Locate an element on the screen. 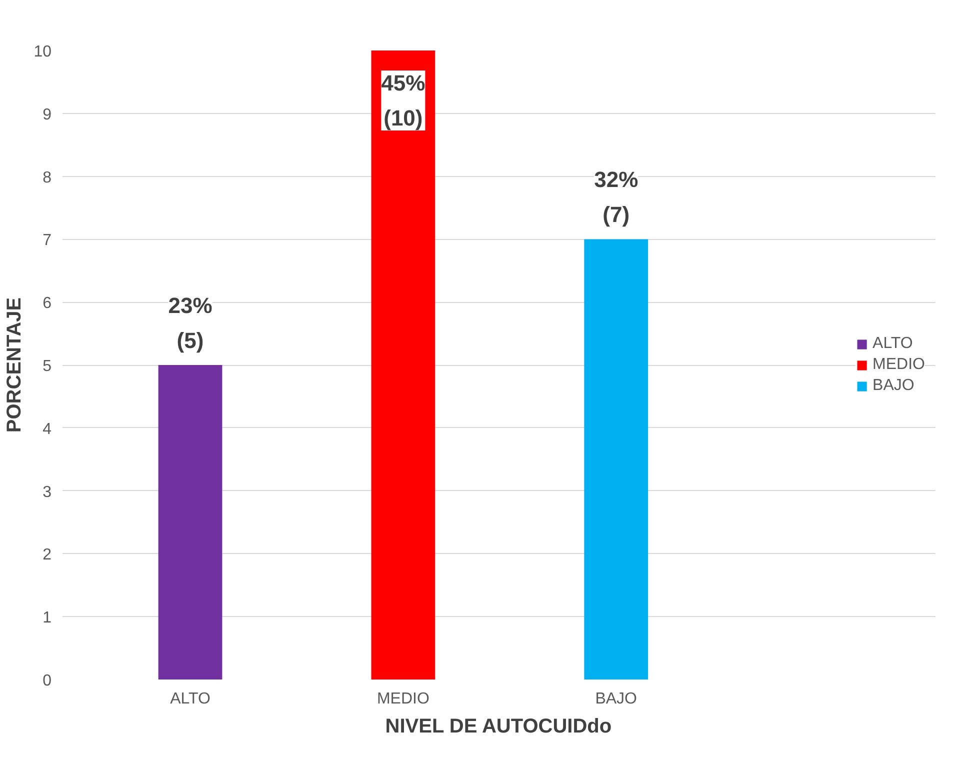  y-tick-label: 8 is located at coordinates (47, 177).